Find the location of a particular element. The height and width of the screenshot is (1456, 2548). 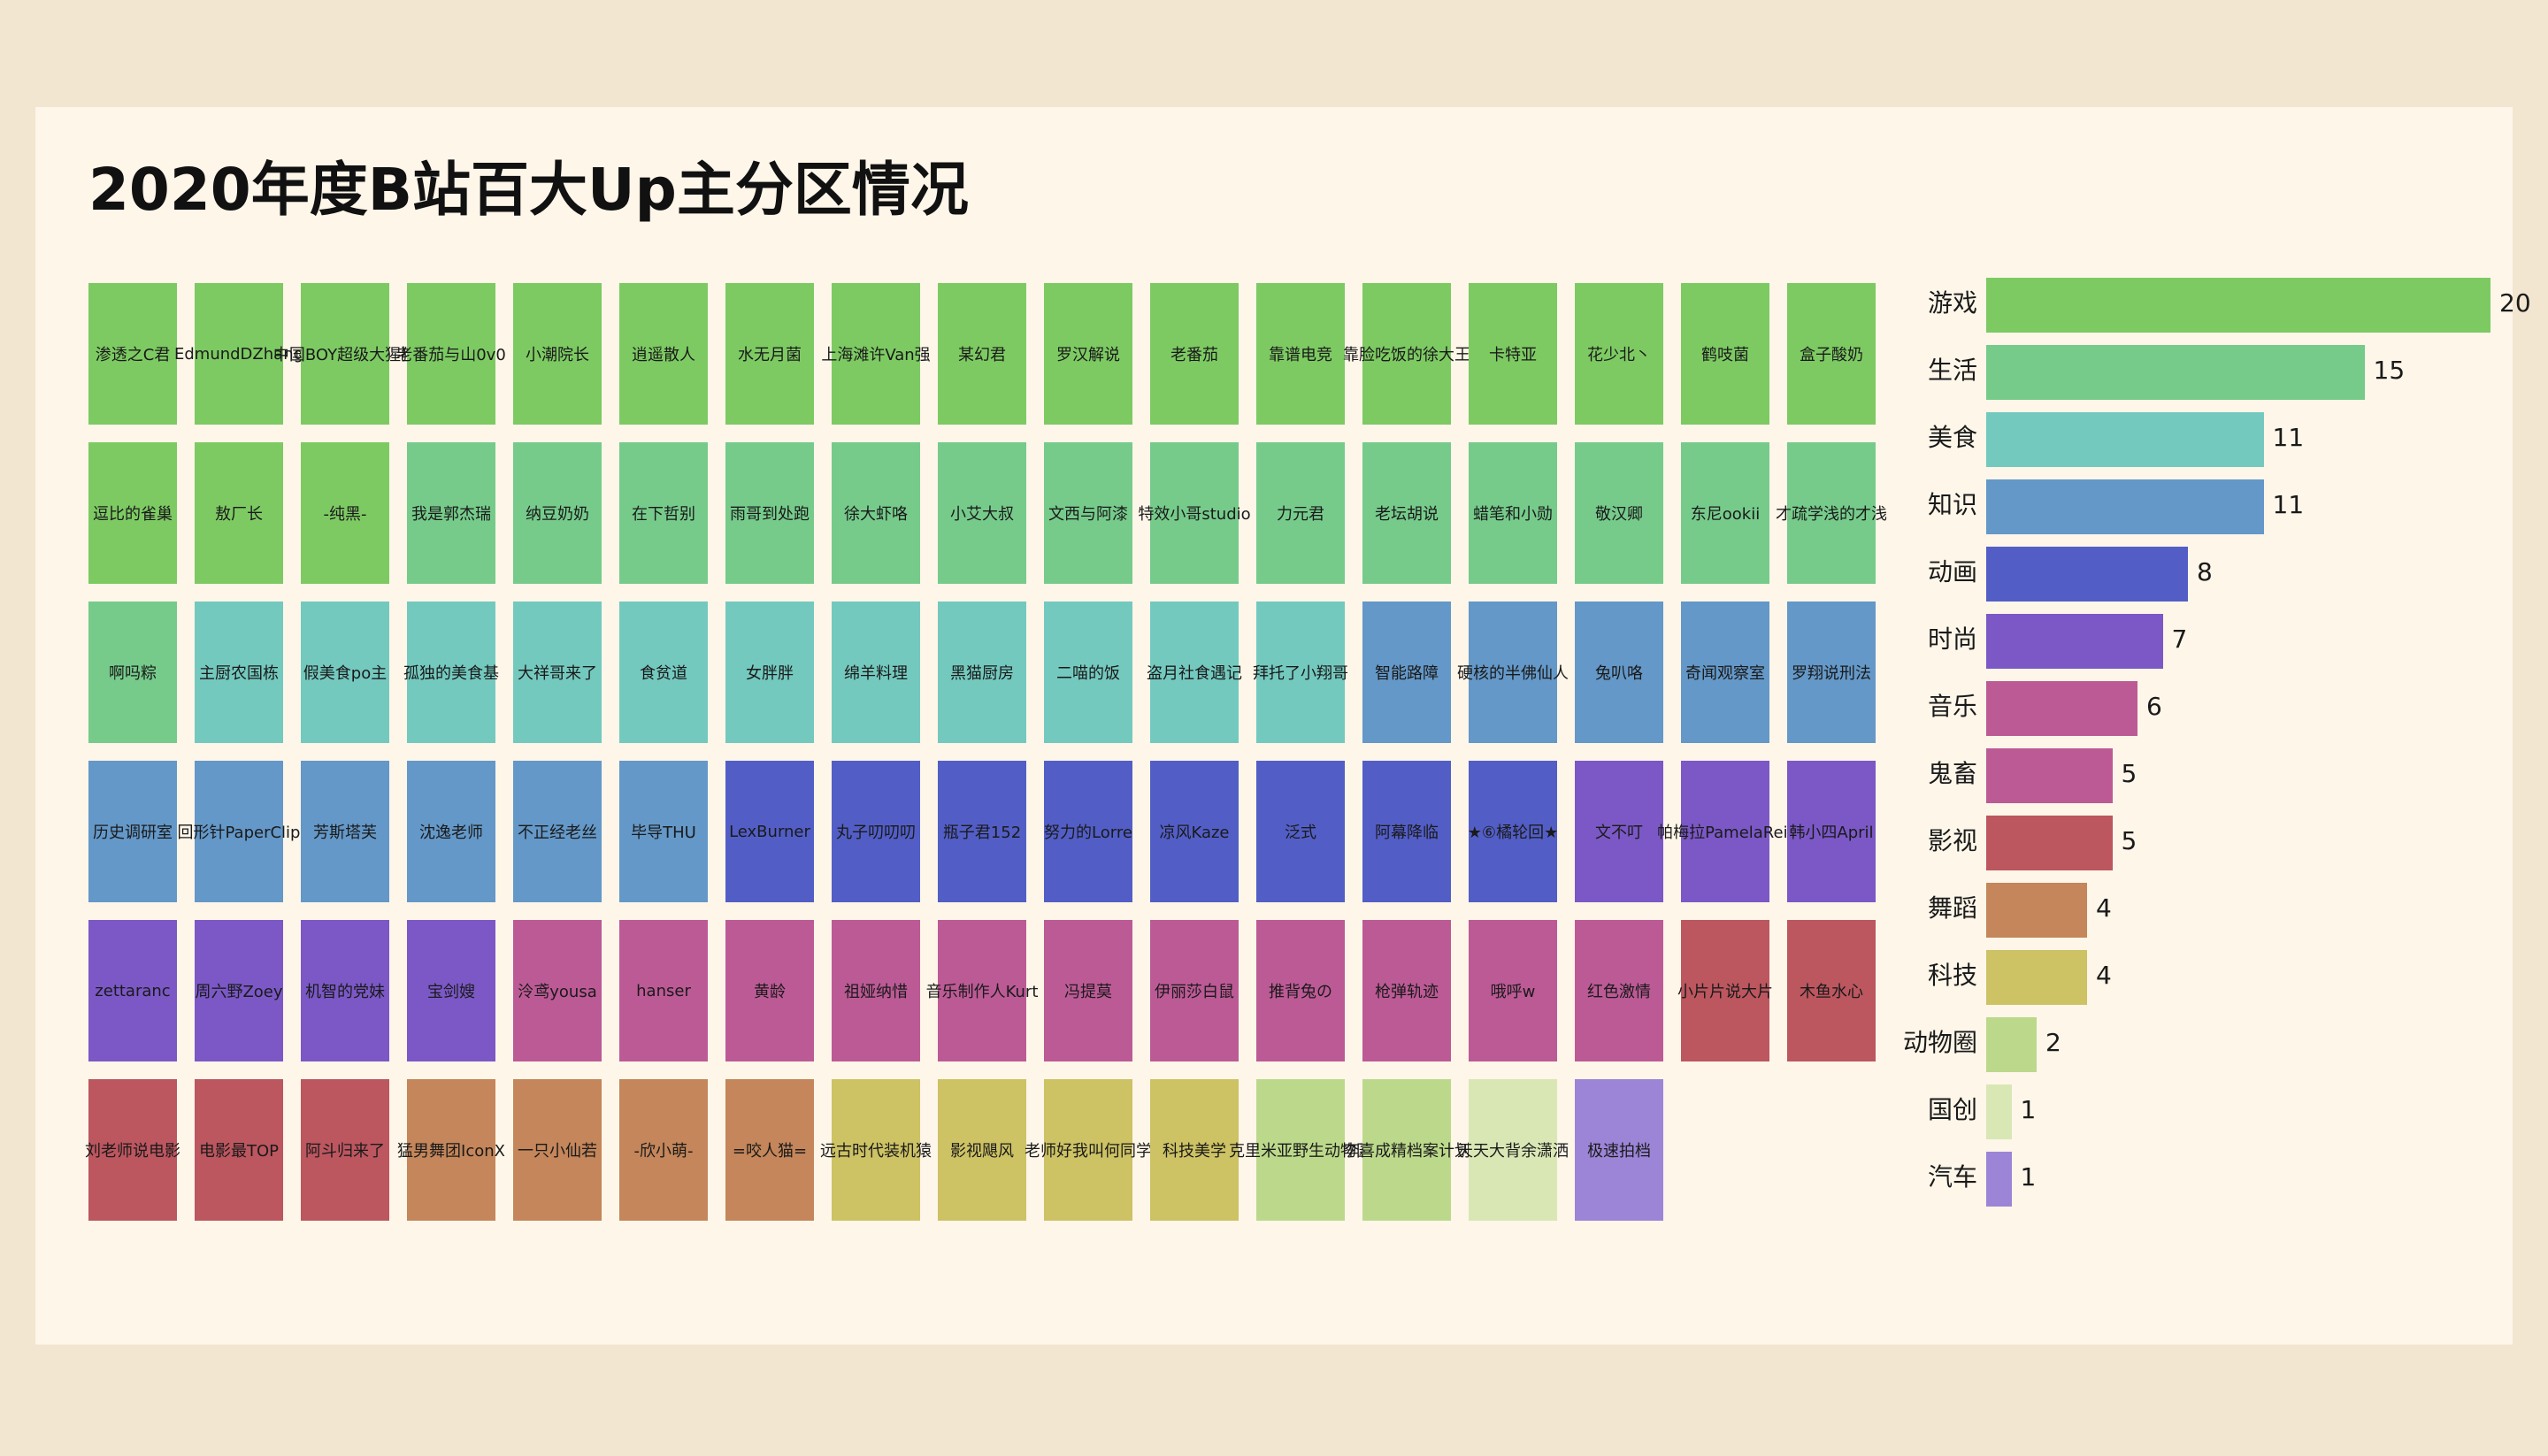

up-tile: 老坛胡说 is located at coordinates (1407, 513).